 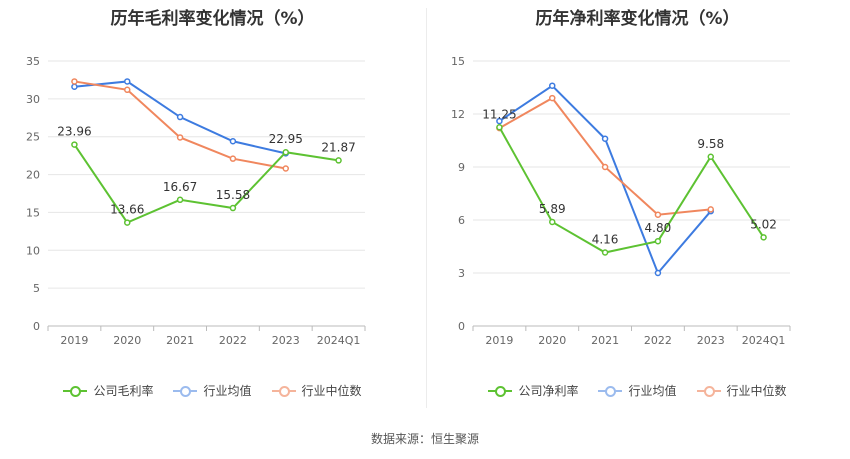 What do you see at coordinates (74, 132) in the screenshot?
I see `data-label: 23.96` at bounding box center [74, 132].